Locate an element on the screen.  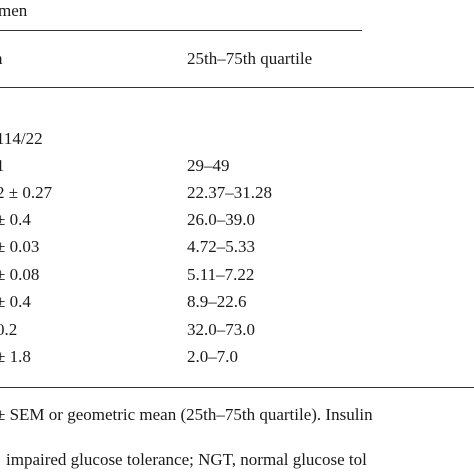
column-header-quartile: 25th–75th quartile is located at coordinates (250, 58).